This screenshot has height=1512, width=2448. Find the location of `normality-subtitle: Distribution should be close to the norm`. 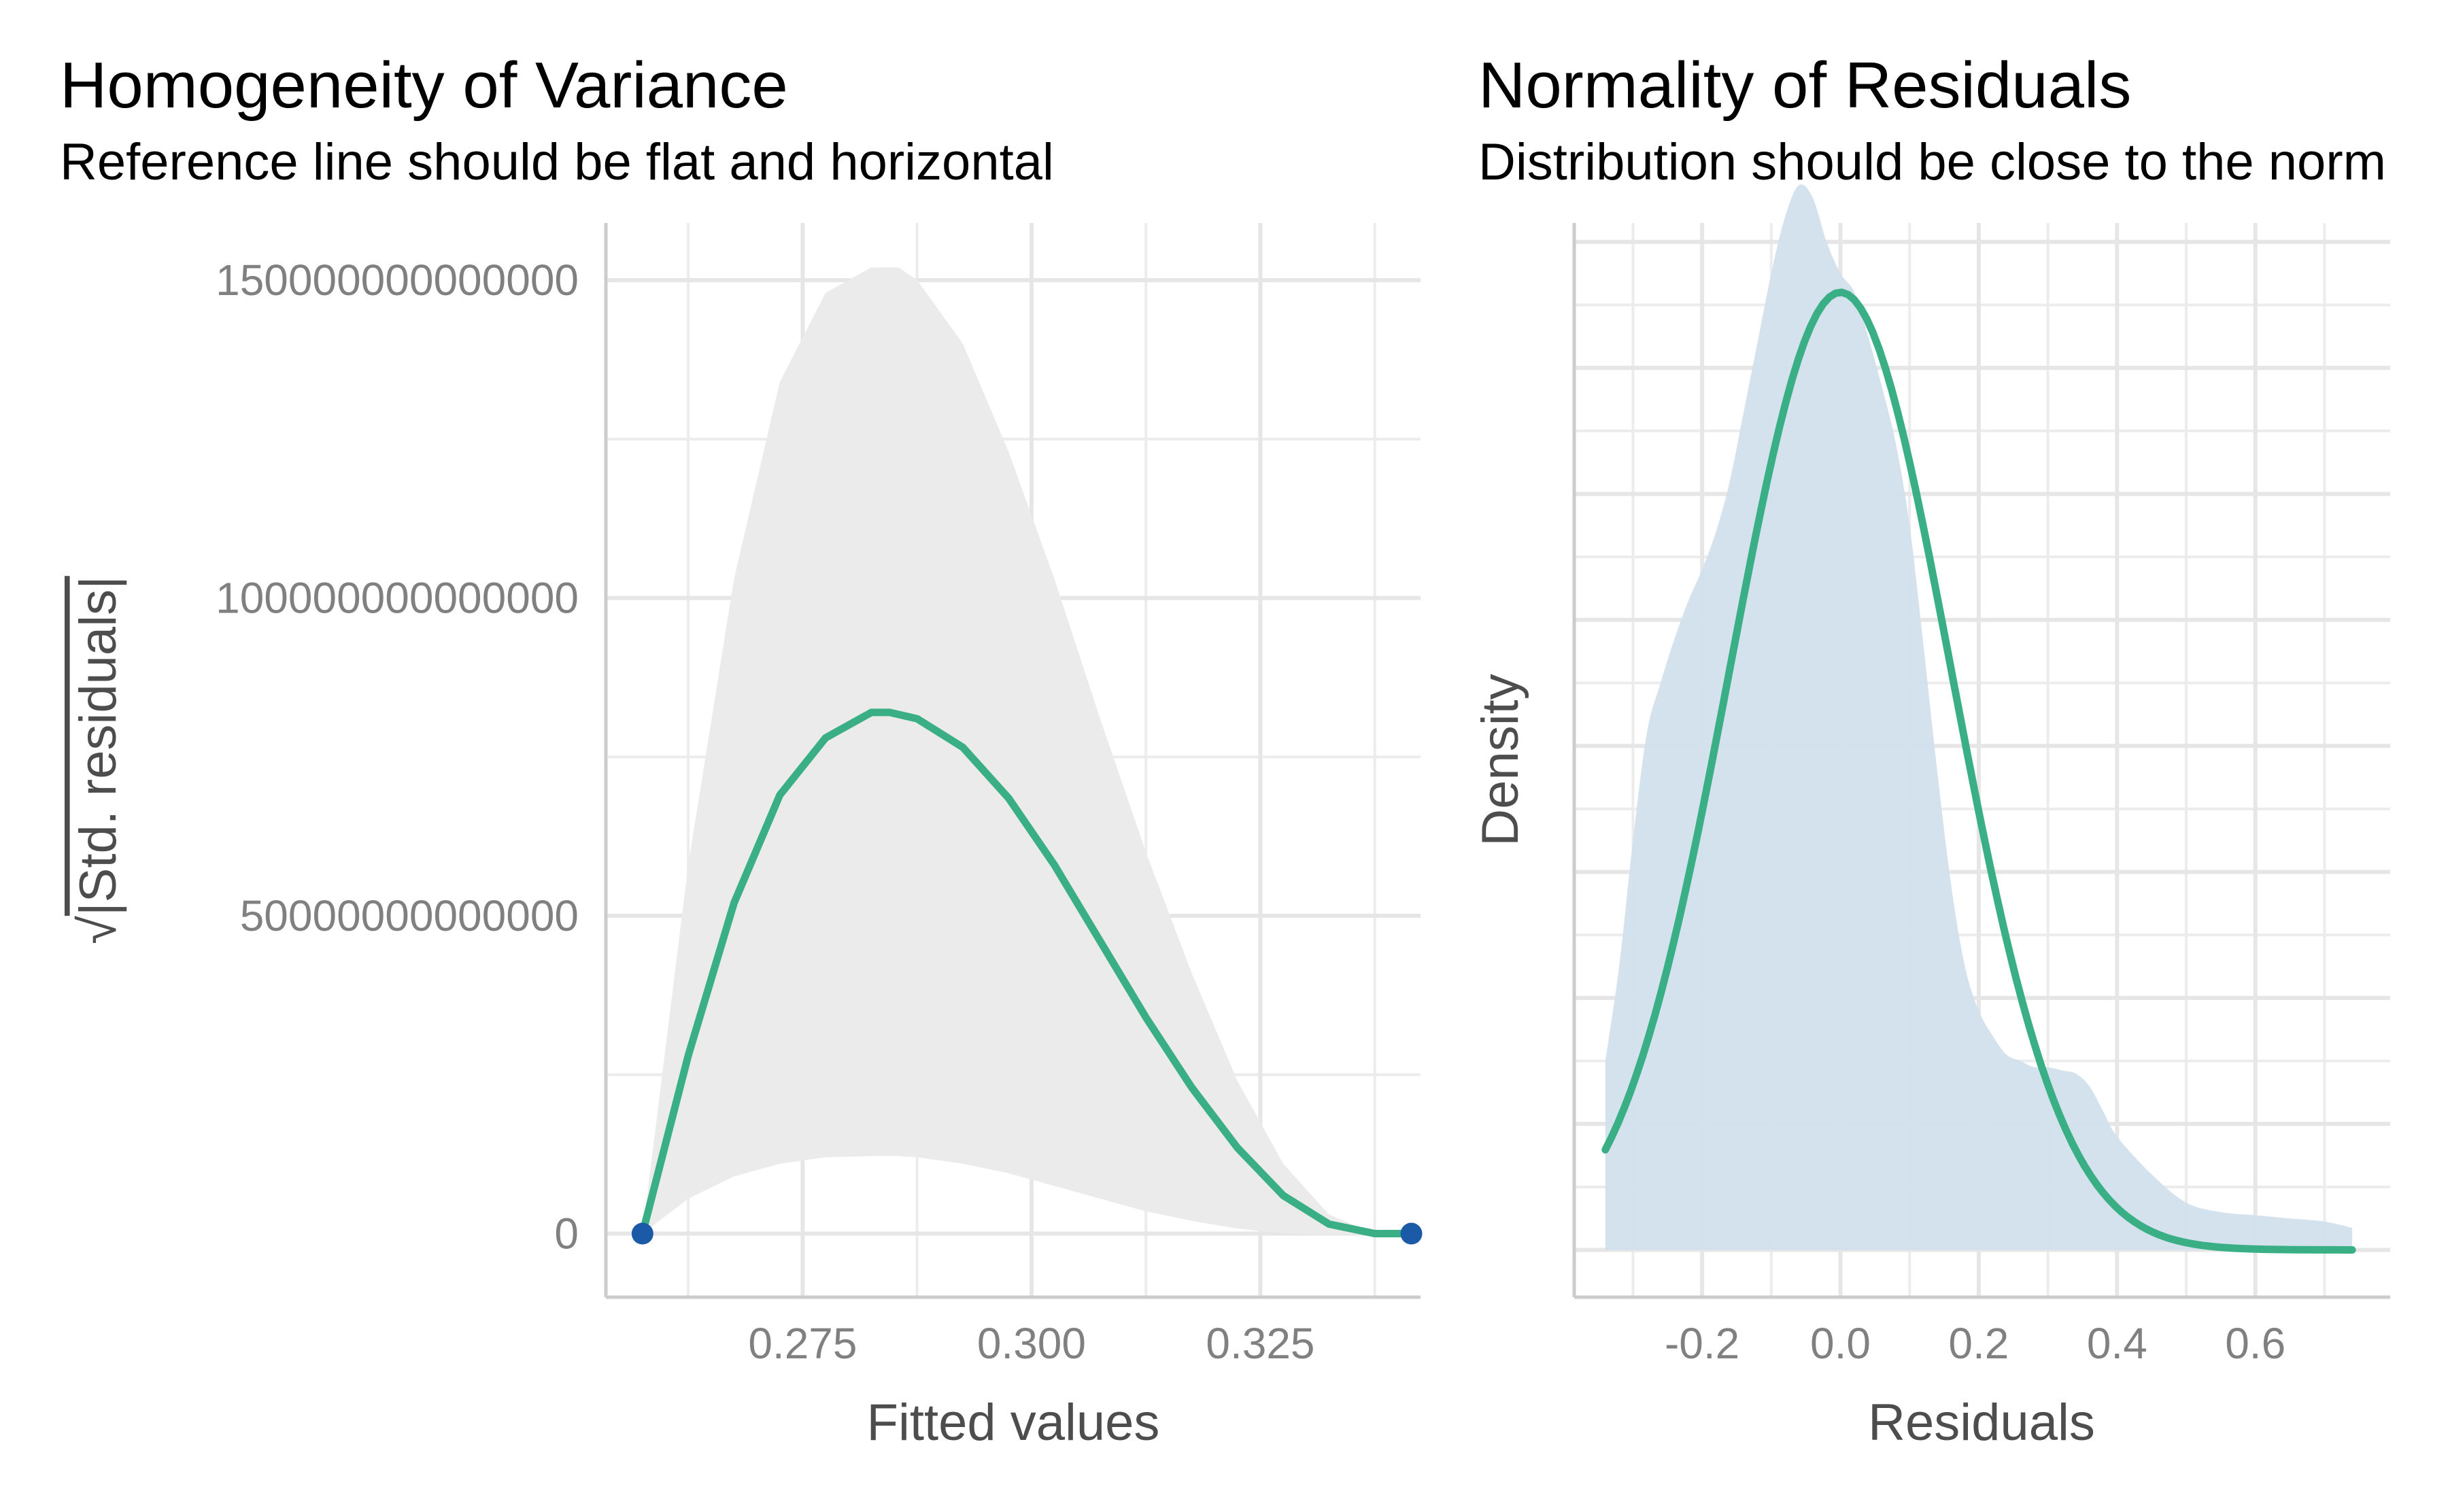

normality-subtitle: Distribution should be close to the norm is located at coordinates (1932, 162).